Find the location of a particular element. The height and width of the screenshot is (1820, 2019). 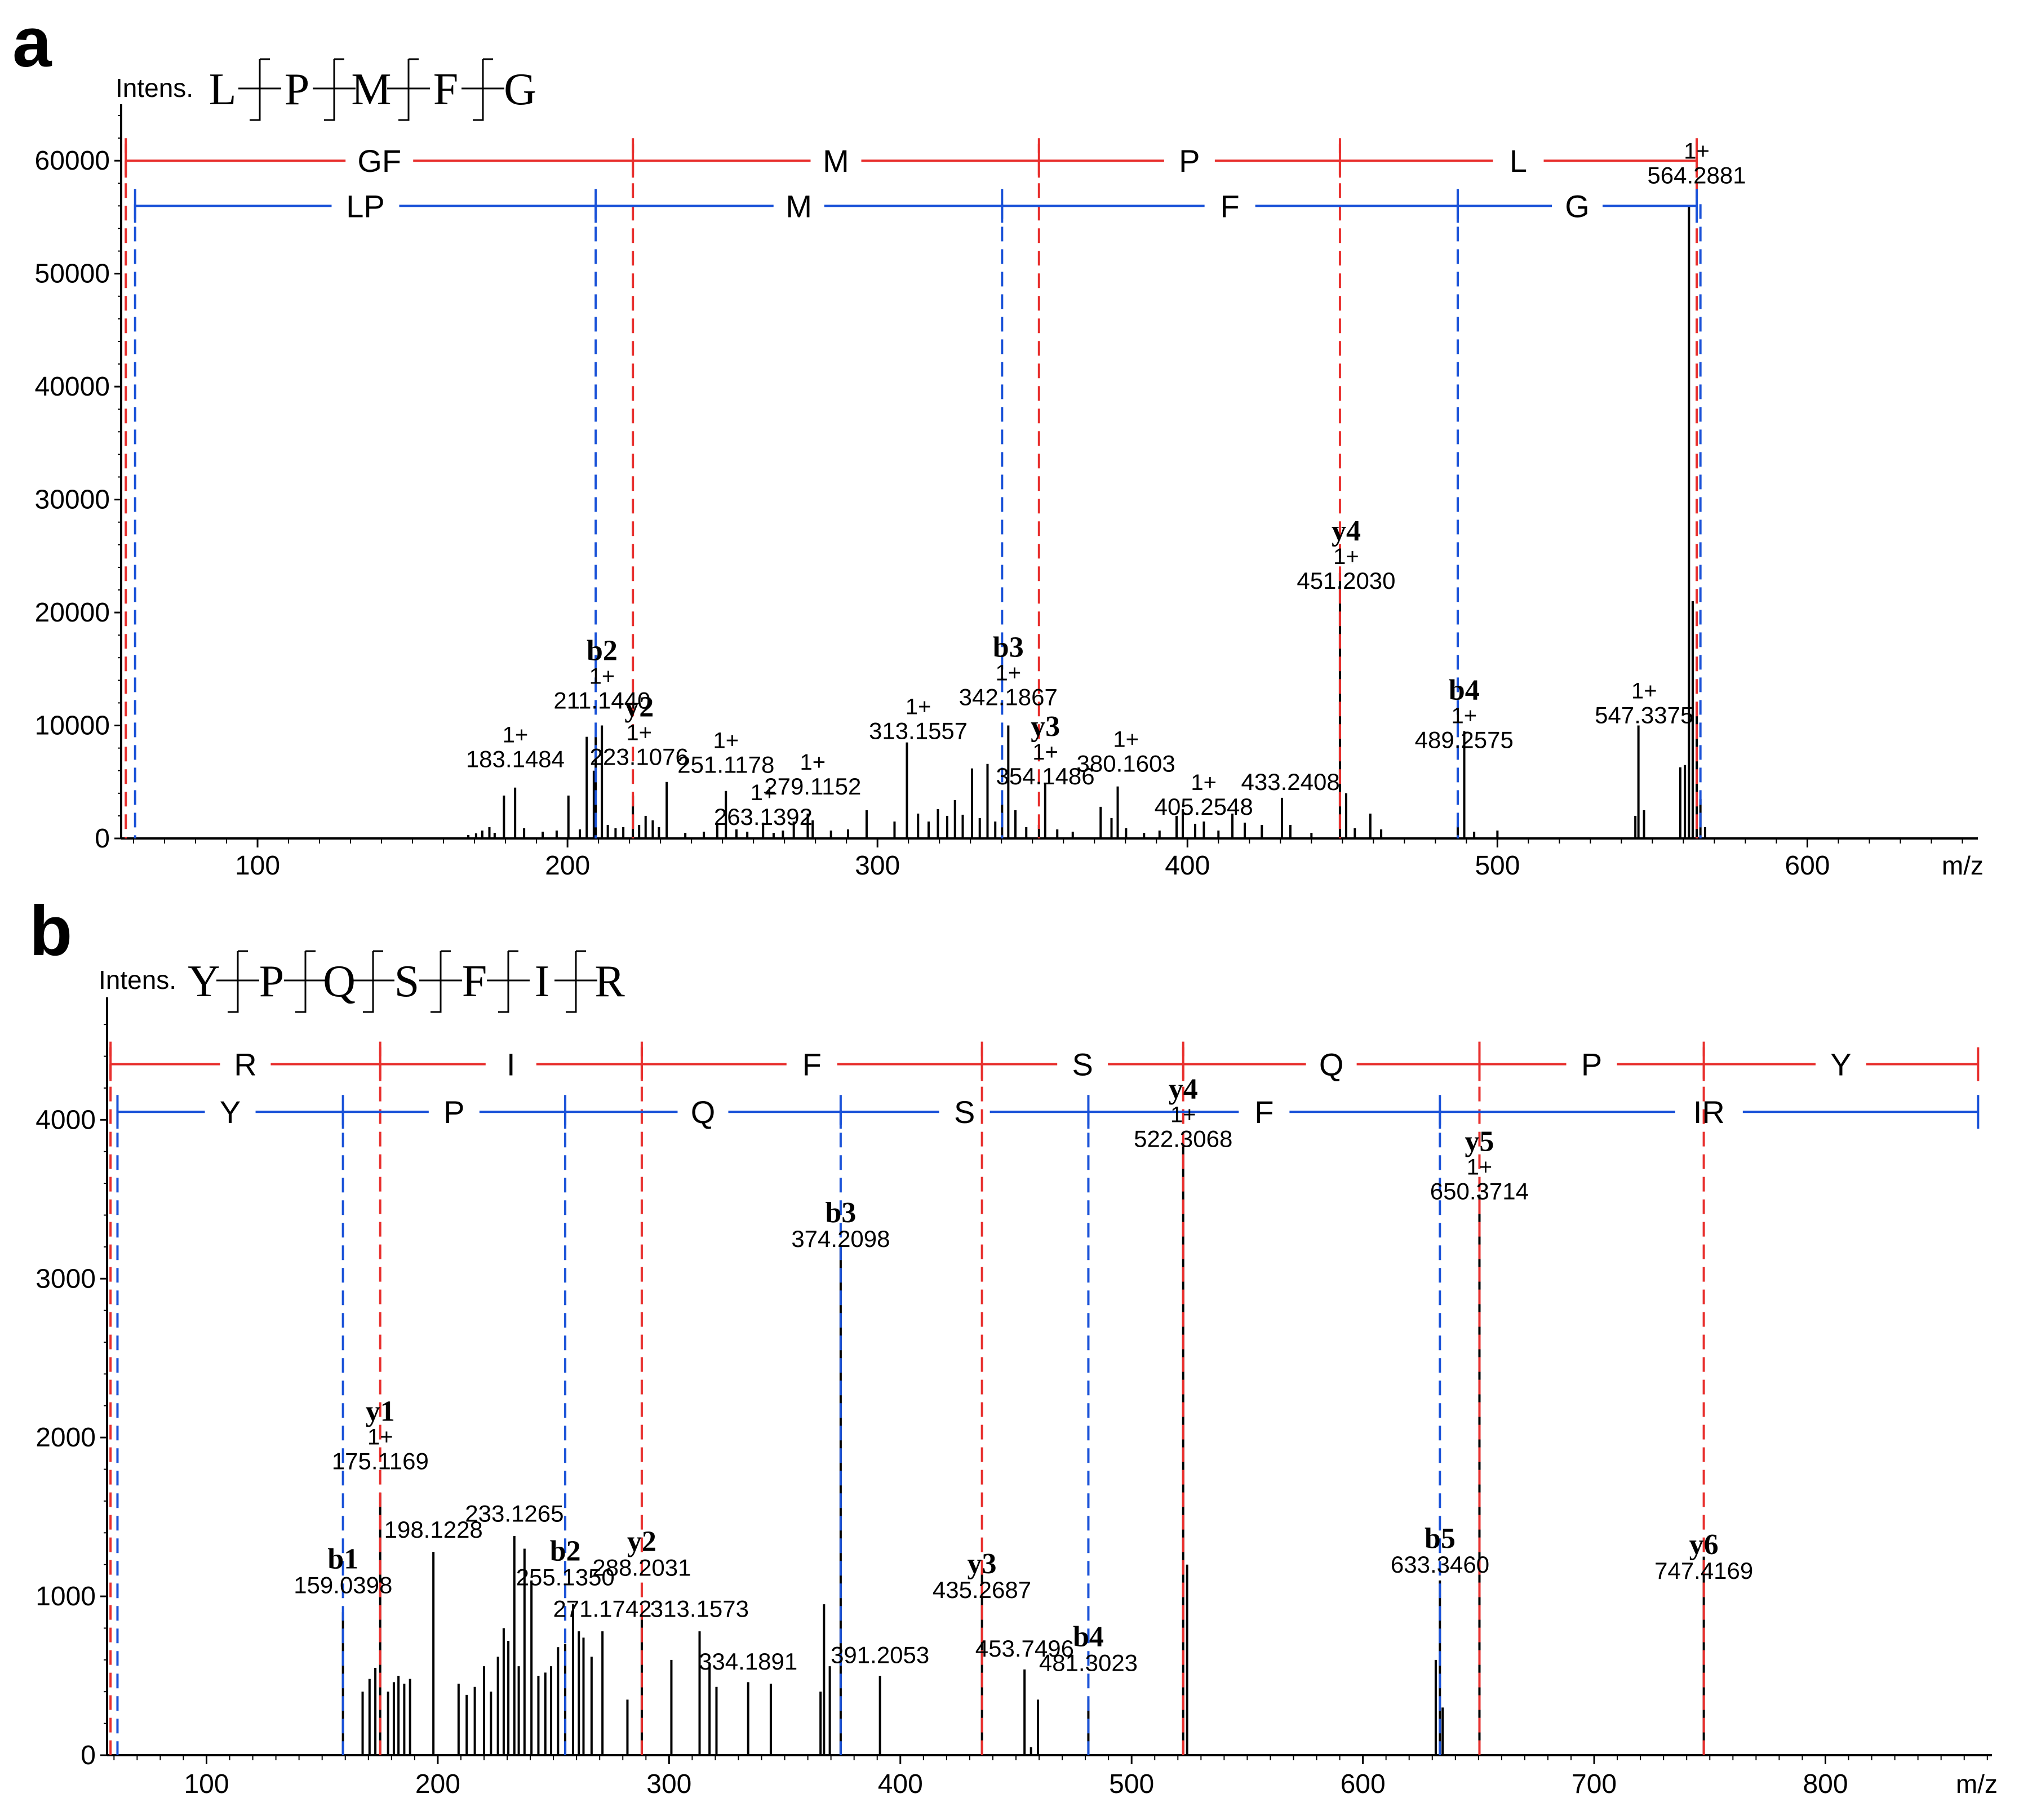

peak-mass-label: 453.7496 is located at coordinates (1024, 1648).